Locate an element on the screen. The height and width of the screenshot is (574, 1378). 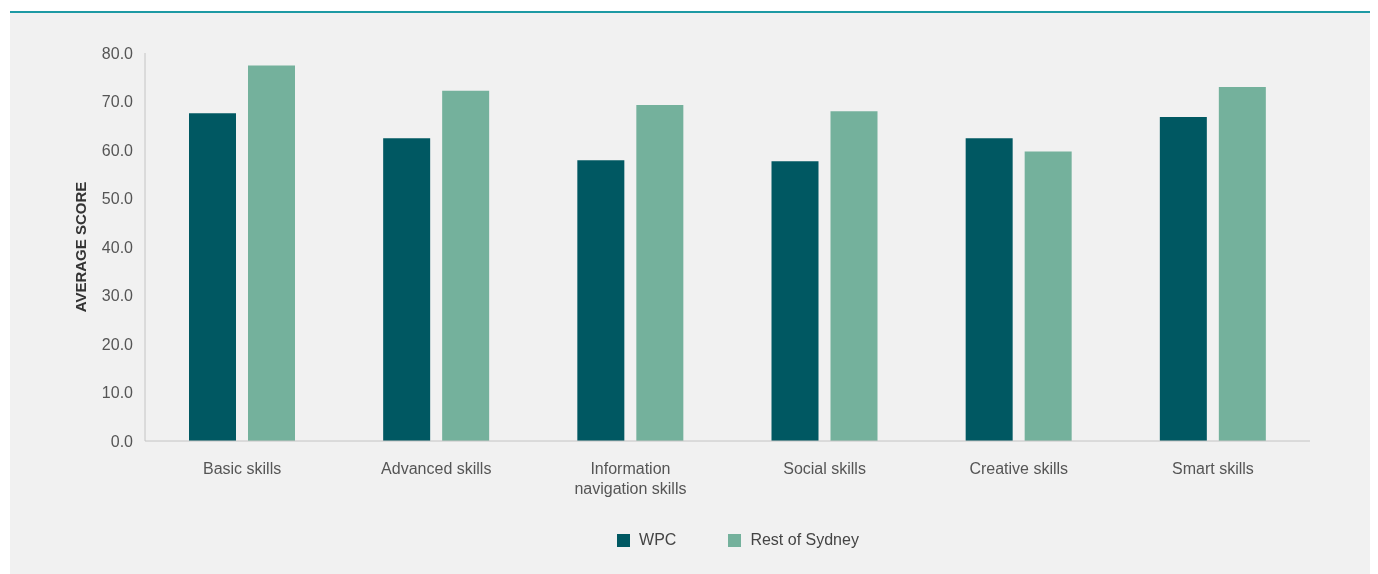
legend-label: WPC is located at coordinates (658, 539).